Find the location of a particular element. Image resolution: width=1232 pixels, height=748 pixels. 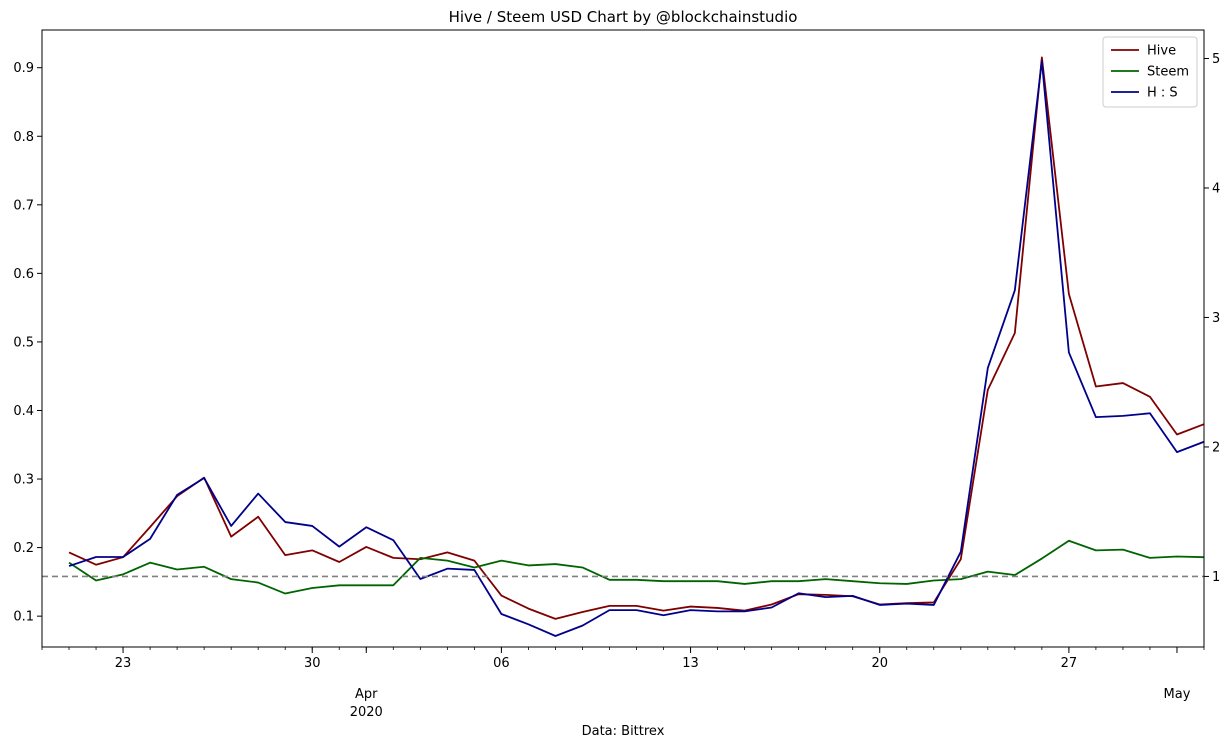

legend-box is located at coordinates (1150, 72).